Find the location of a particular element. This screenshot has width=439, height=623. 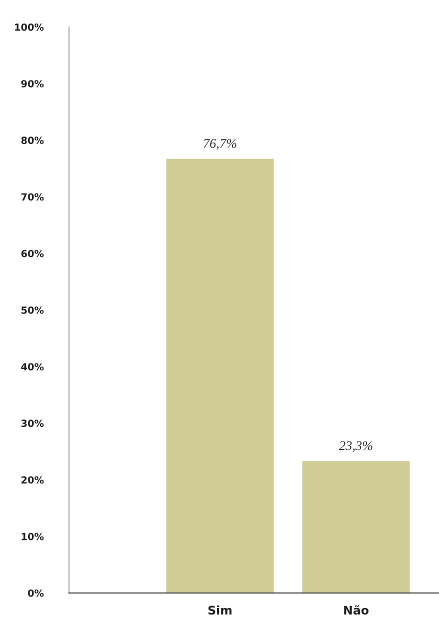

y-tick-label: 60% is located at coordinates (32, 254).